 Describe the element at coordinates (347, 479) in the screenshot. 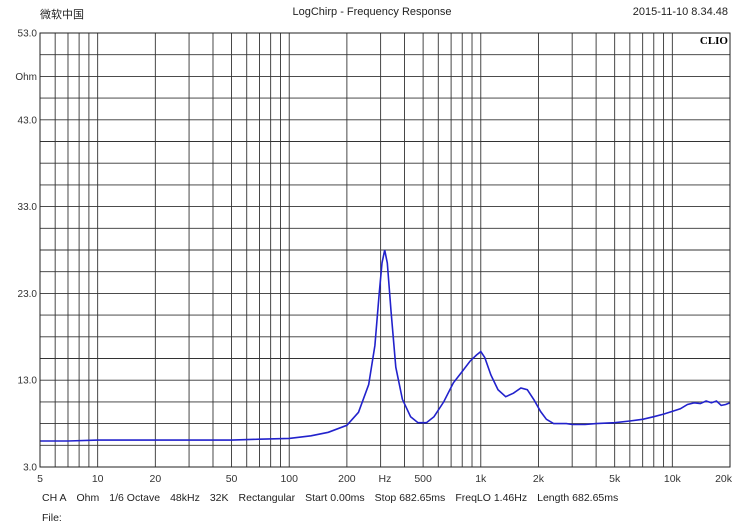

I see `x-tick-label: 200` at that location.